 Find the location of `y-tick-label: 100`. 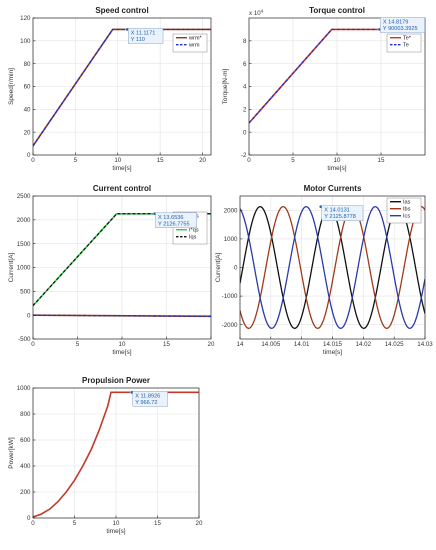

y-tick-label: 100 is located at coordinates (25, 41).